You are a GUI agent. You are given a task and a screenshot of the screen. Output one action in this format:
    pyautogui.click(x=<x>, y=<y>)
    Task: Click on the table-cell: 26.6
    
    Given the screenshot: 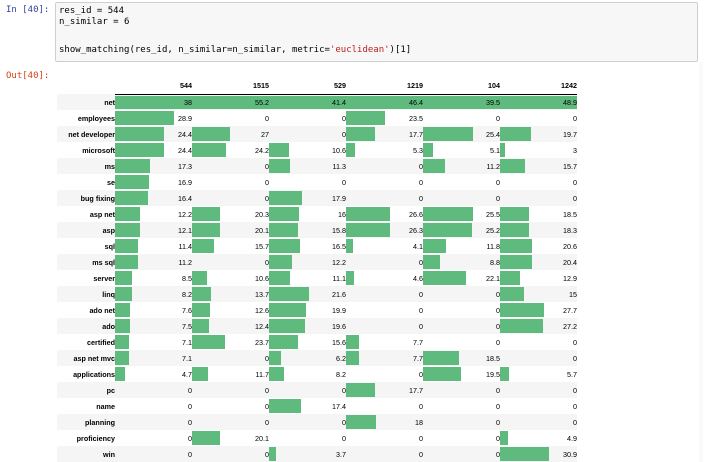 What is the action you would take?
    pyautogui.click(x=384, y=214)
    